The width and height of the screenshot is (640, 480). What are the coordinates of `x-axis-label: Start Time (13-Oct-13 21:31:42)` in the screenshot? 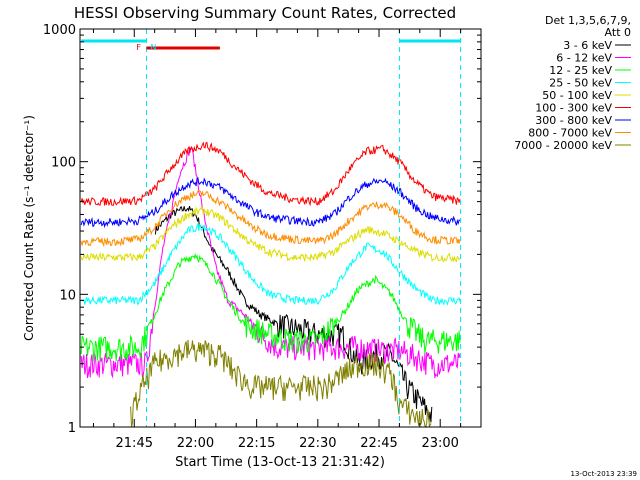 It's located at (280, 462).